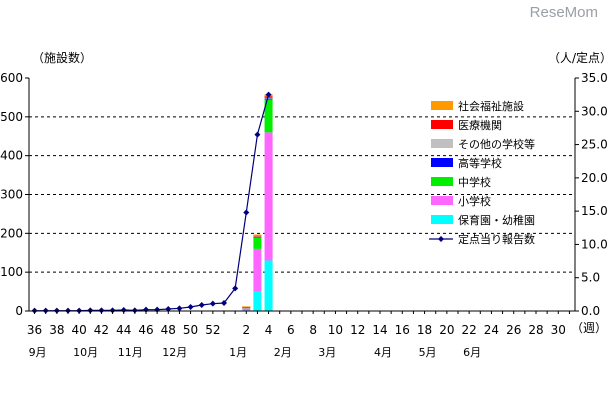 The image size is (615, 404). I want to click on left-axis-title: （施設数）, so click(62, 57).